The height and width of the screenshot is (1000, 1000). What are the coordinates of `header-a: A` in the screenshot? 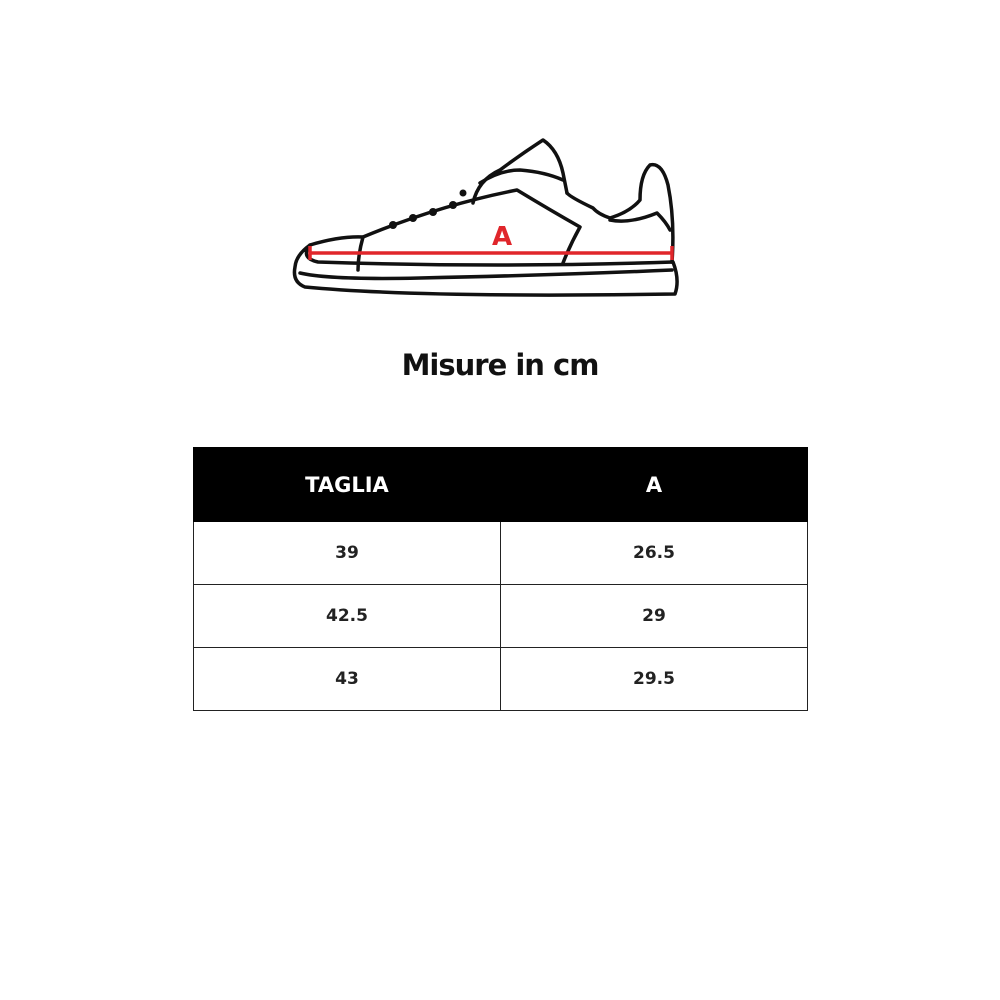 It's located at (654, 484).